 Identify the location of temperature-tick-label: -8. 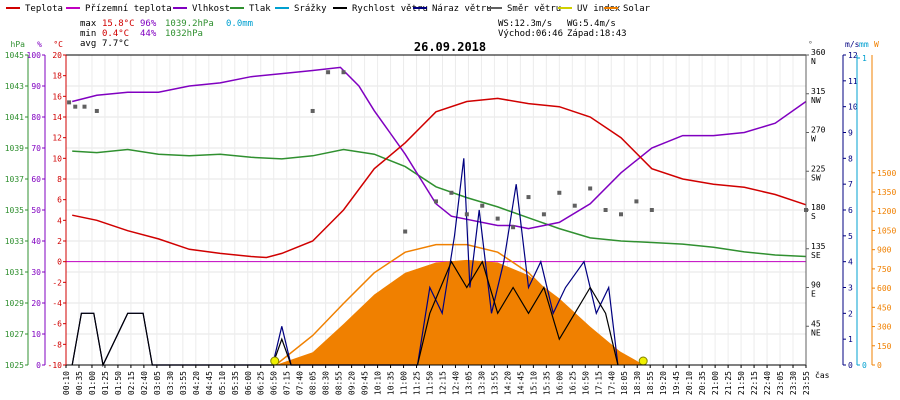
(57, 344).